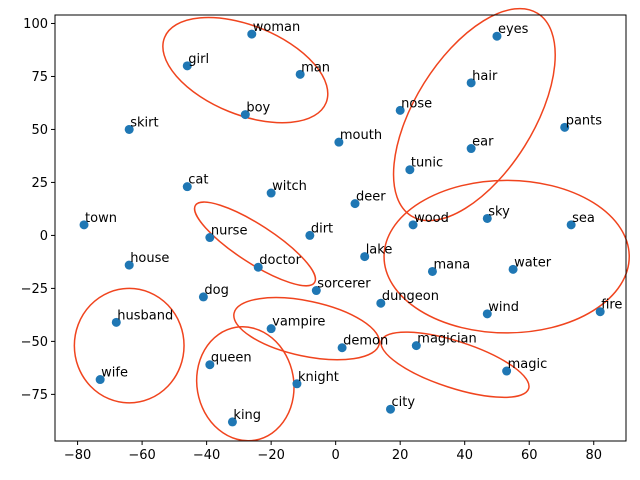 This screenshot has height=480, width=640. I want to click on point-hair, so click(471, 83).